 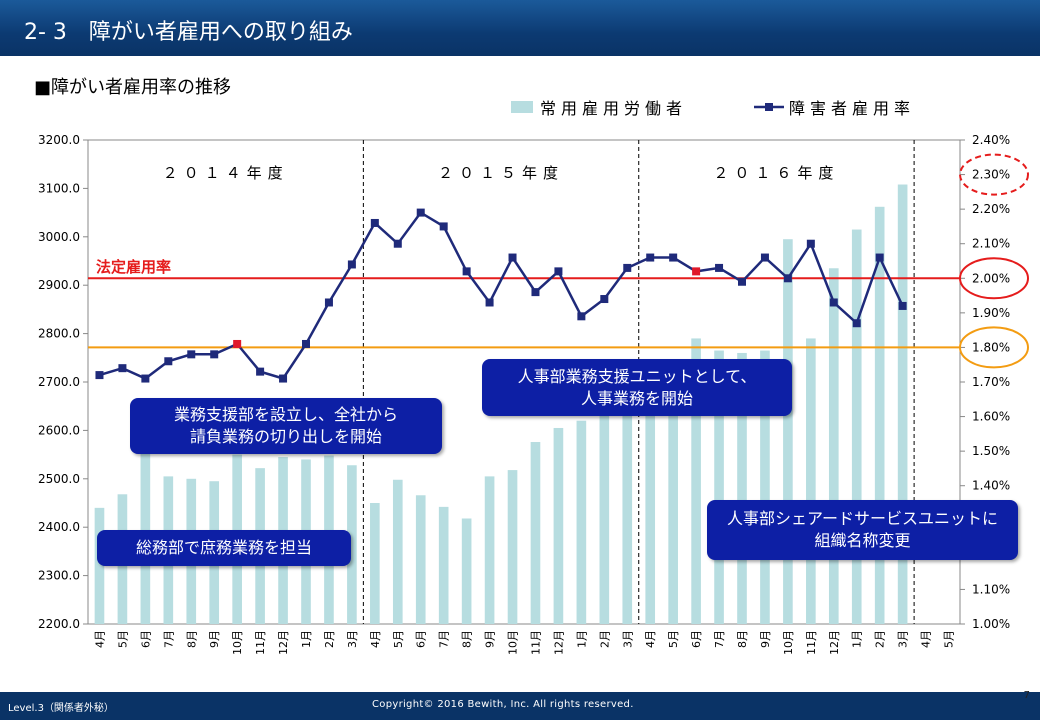 What do you see at coordinates (991, 347) in the screenshot?
I see `right-axis-tick: 1.80%` at bounding box center [991, 347].